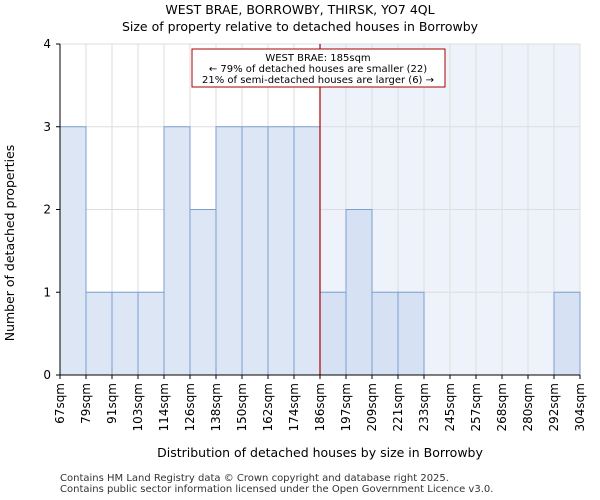  I want to click on x-tick-label: 197sqm, so click(346, 407).